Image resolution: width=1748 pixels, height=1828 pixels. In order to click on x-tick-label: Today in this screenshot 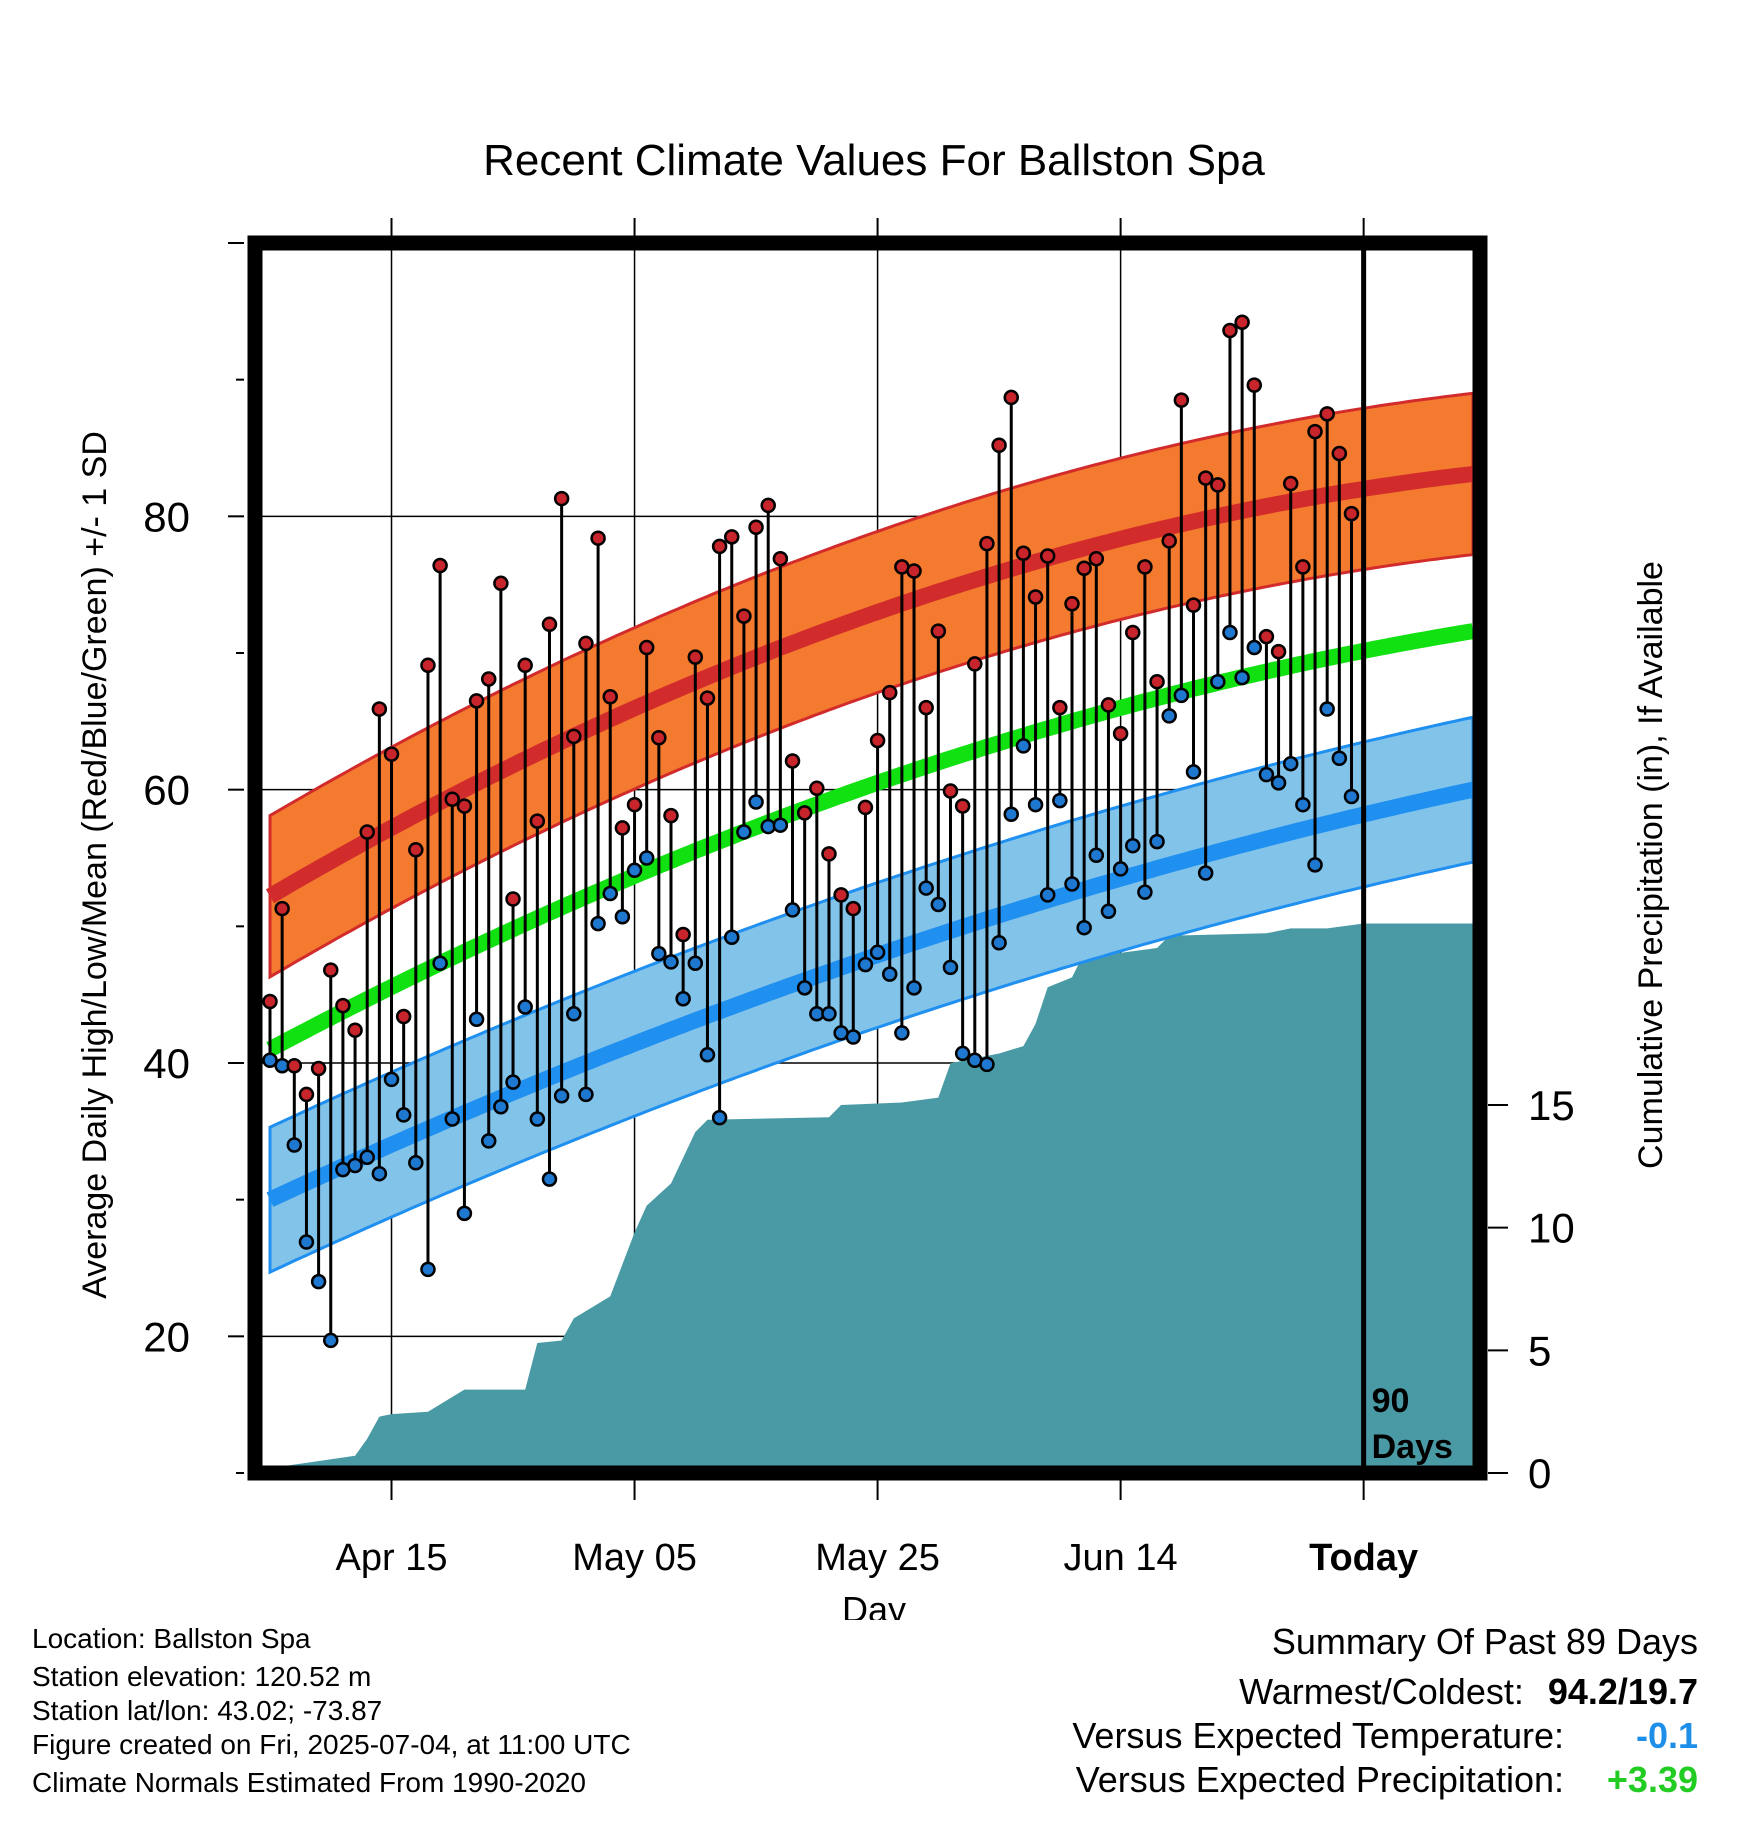, I will do `click(1363, 1558)`.